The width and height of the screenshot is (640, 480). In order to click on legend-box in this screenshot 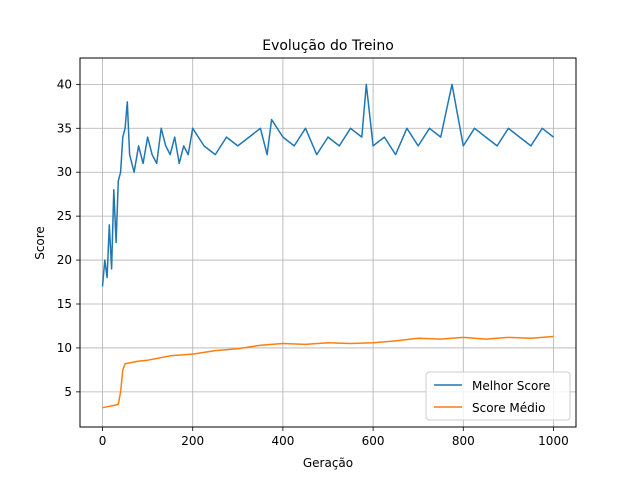, I will do `click(498, 396)`.